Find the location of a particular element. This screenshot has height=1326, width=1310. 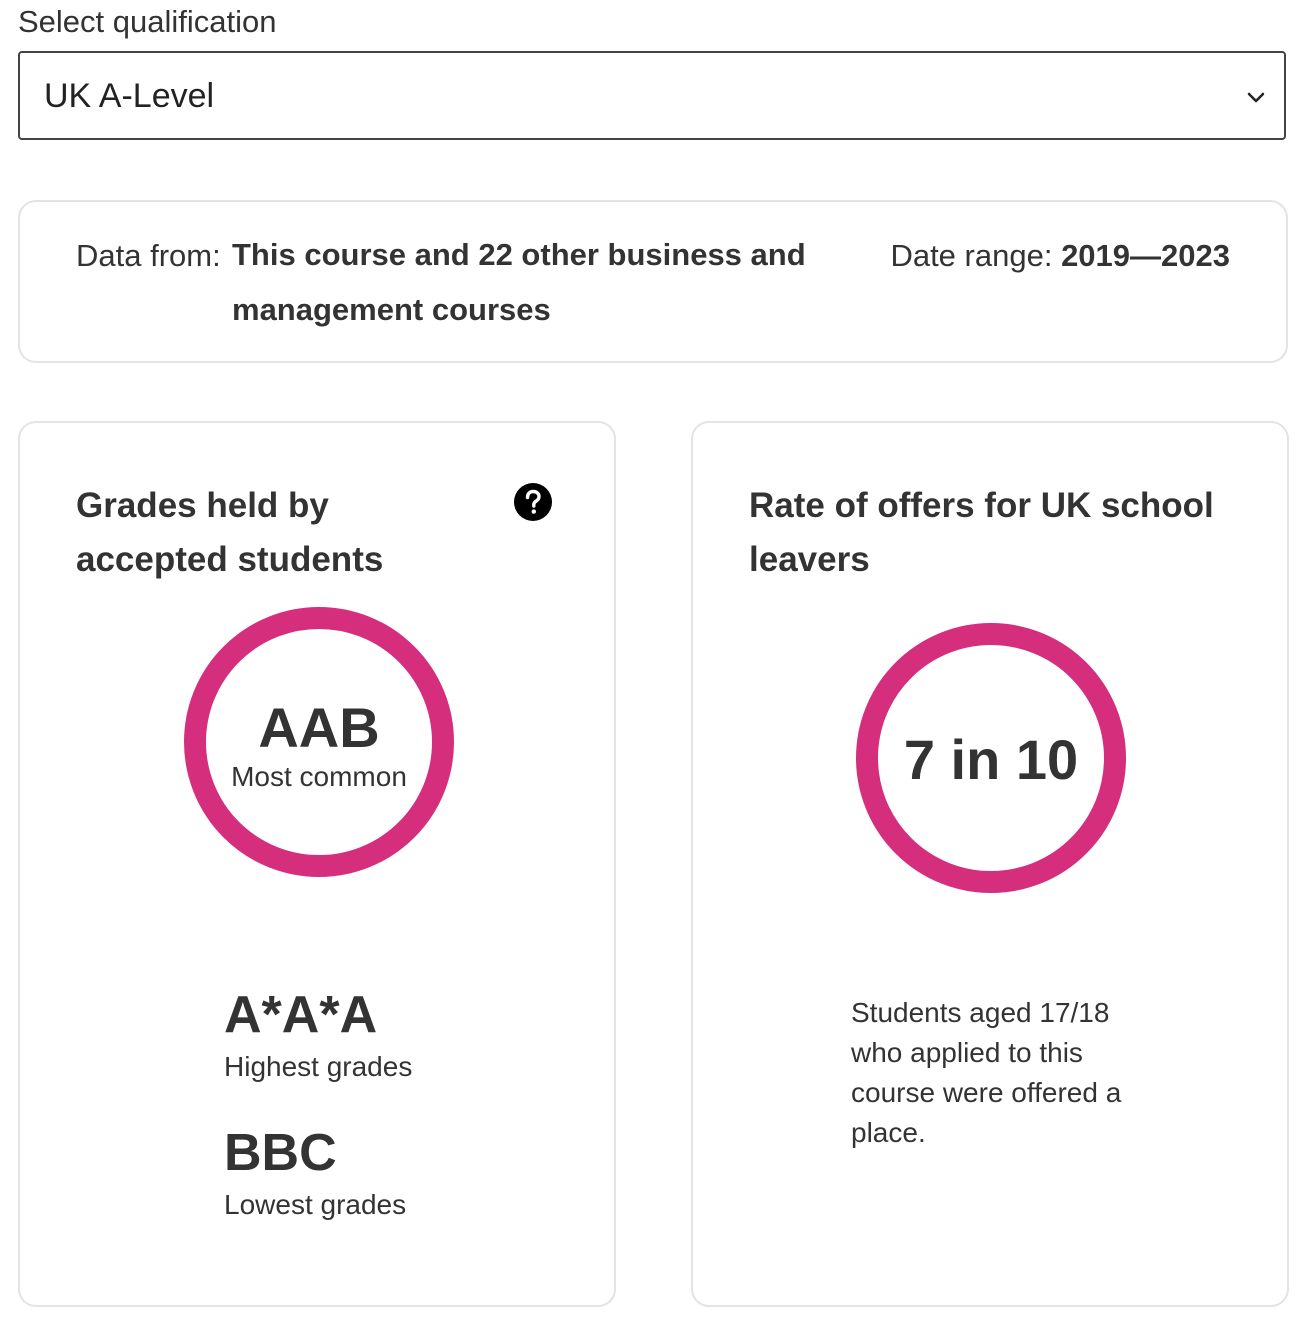

highest-grades: A*A*A Highest grades is located at coordinates (318, 1034).